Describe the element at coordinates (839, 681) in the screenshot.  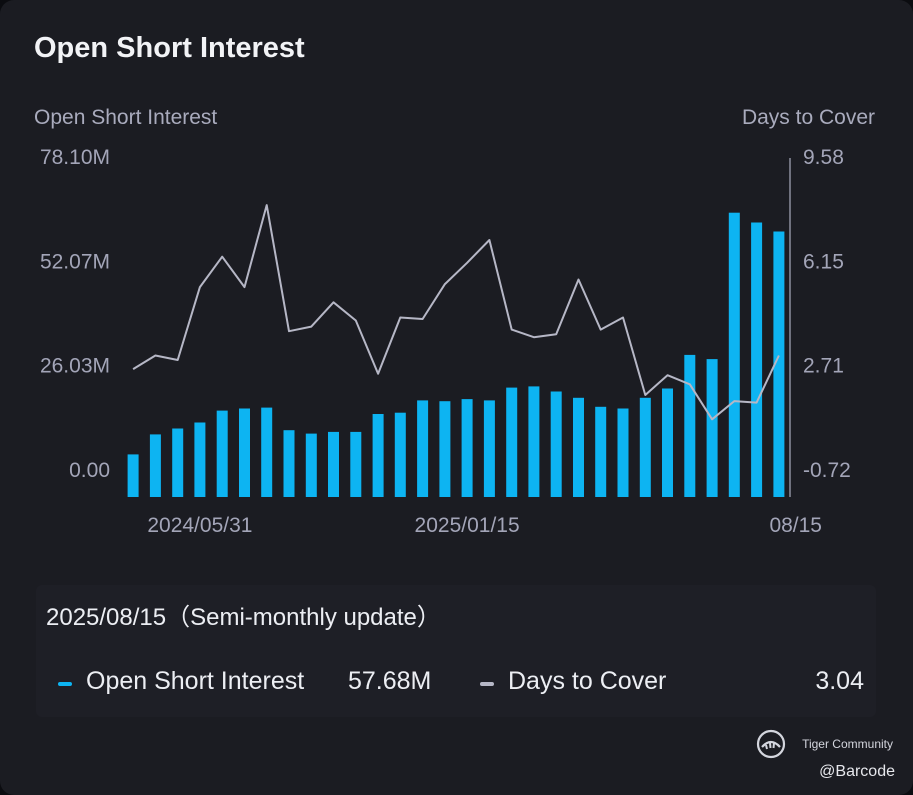
I see `dtc-value: 3.04` at that location.